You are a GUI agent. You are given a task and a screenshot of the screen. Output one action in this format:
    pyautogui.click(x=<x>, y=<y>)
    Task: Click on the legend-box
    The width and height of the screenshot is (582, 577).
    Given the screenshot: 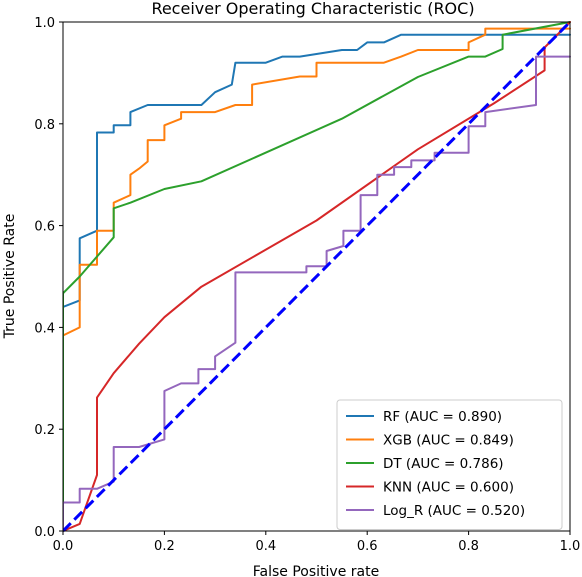 What is the action you would take?
    pyautogui.click(x=449, y=464)
    